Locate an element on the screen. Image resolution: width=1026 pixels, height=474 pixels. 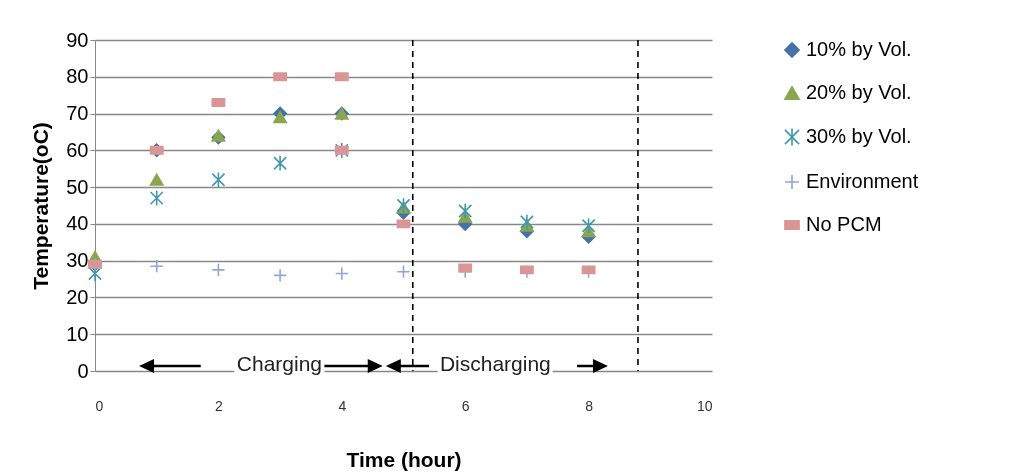
x-tick-label: 4 is located at coordinates (342, 405).